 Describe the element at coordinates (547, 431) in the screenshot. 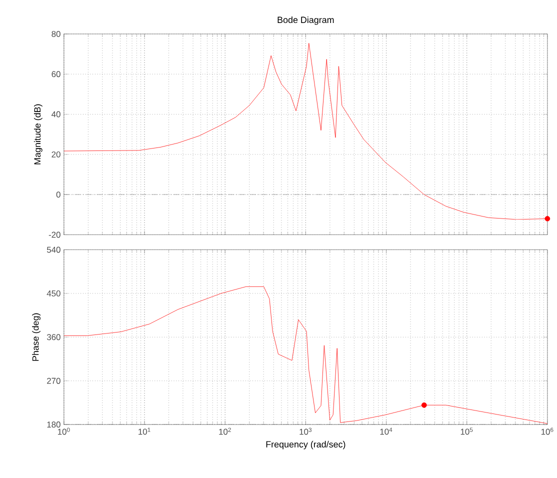

I see `x-tick-label: 10$^{6}$` at that location.